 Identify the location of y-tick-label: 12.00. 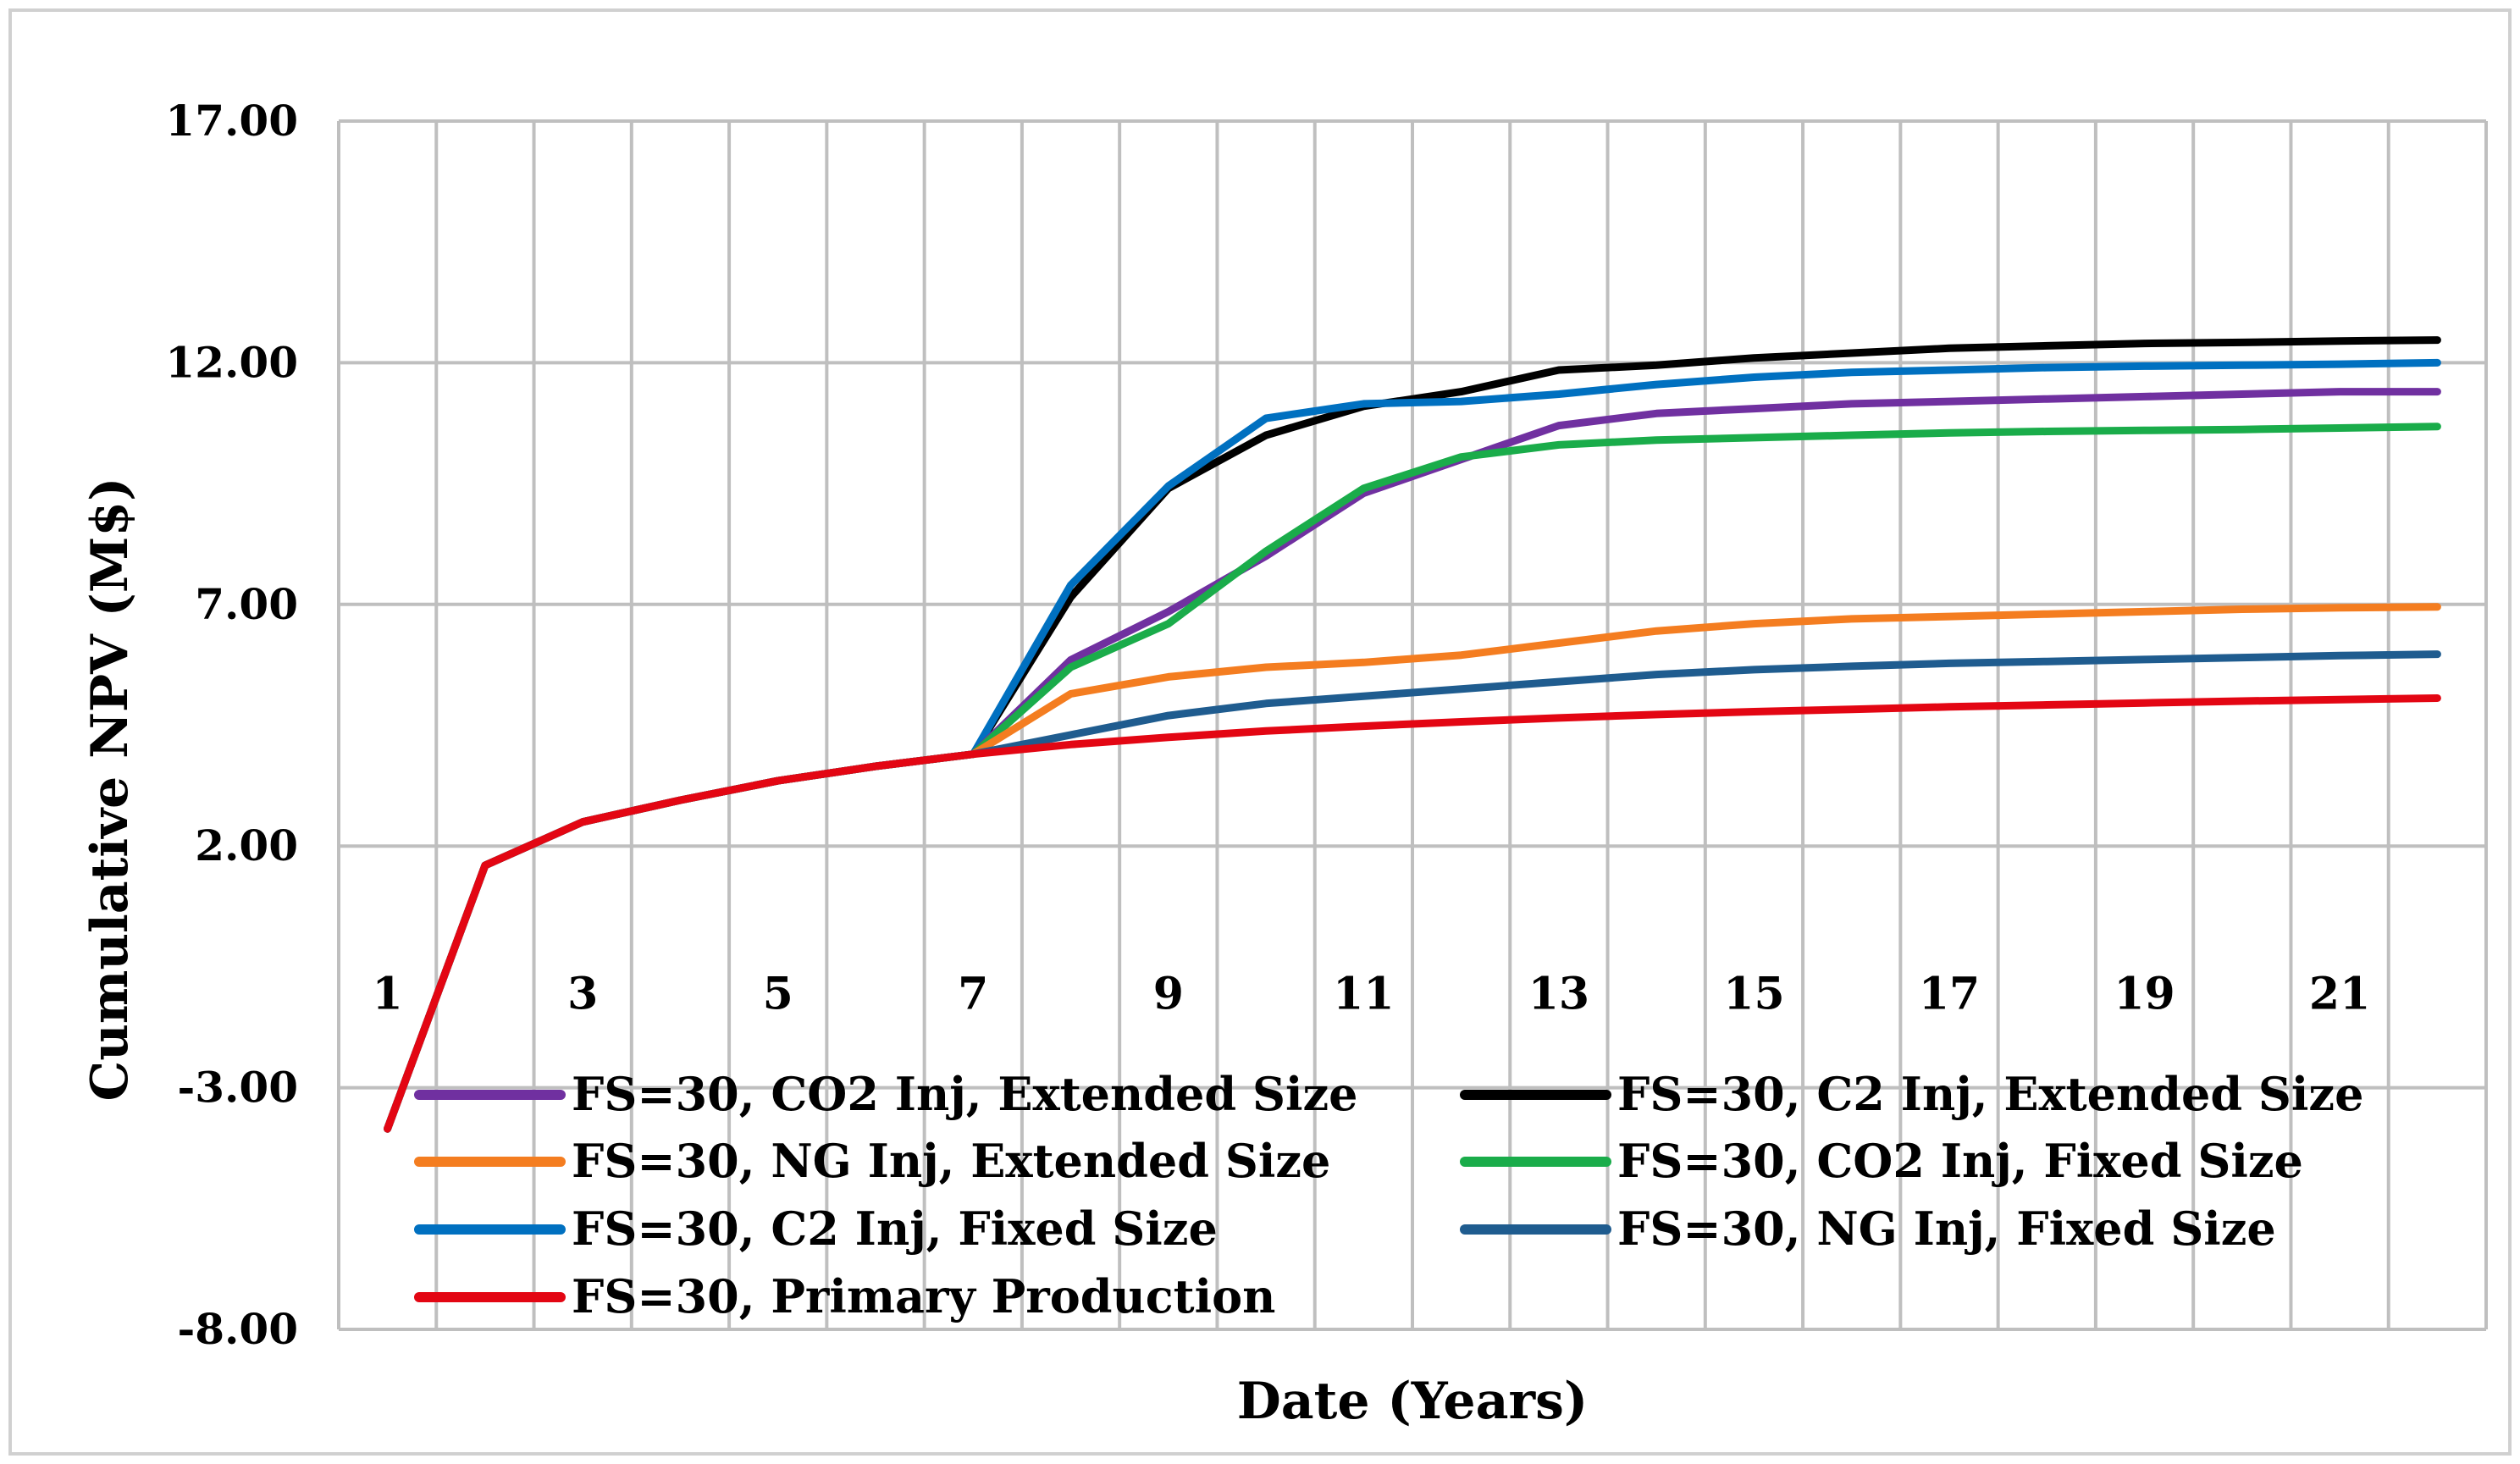
(231, 362).